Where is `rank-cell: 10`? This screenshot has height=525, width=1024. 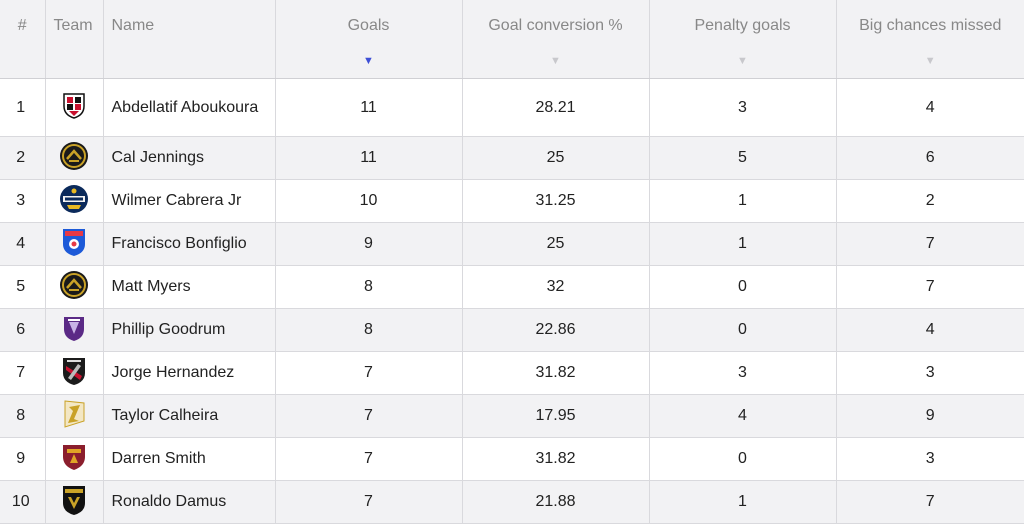 rank-cell: 10 is located at coordinates (23, 502).